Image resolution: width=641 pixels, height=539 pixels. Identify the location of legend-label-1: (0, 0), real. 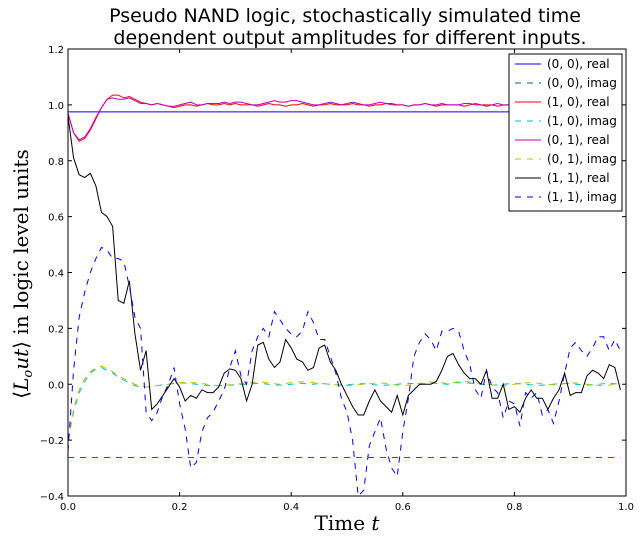
(578, 64).